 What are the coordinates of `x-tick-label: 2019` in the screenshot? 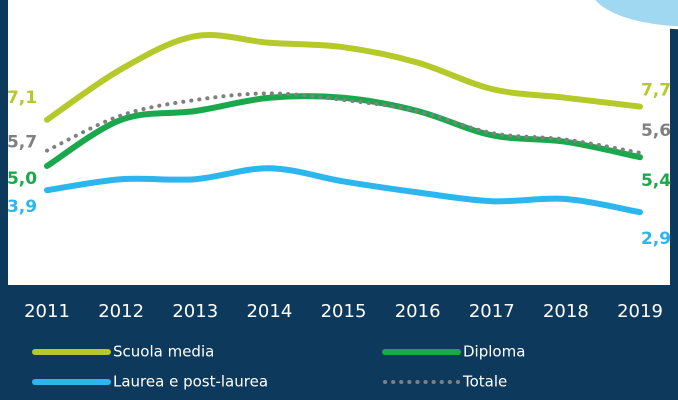 It's located at (640, 311).